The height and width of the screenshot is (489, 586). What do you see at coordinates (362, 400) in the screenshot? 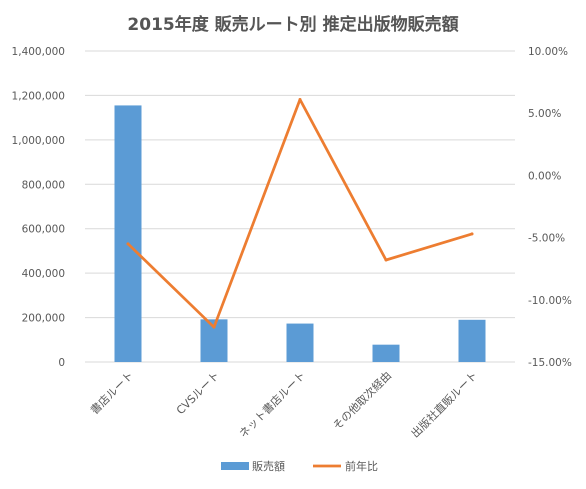
I see `x-tick-label: その他取次経由` at bounding box center [362, 400].